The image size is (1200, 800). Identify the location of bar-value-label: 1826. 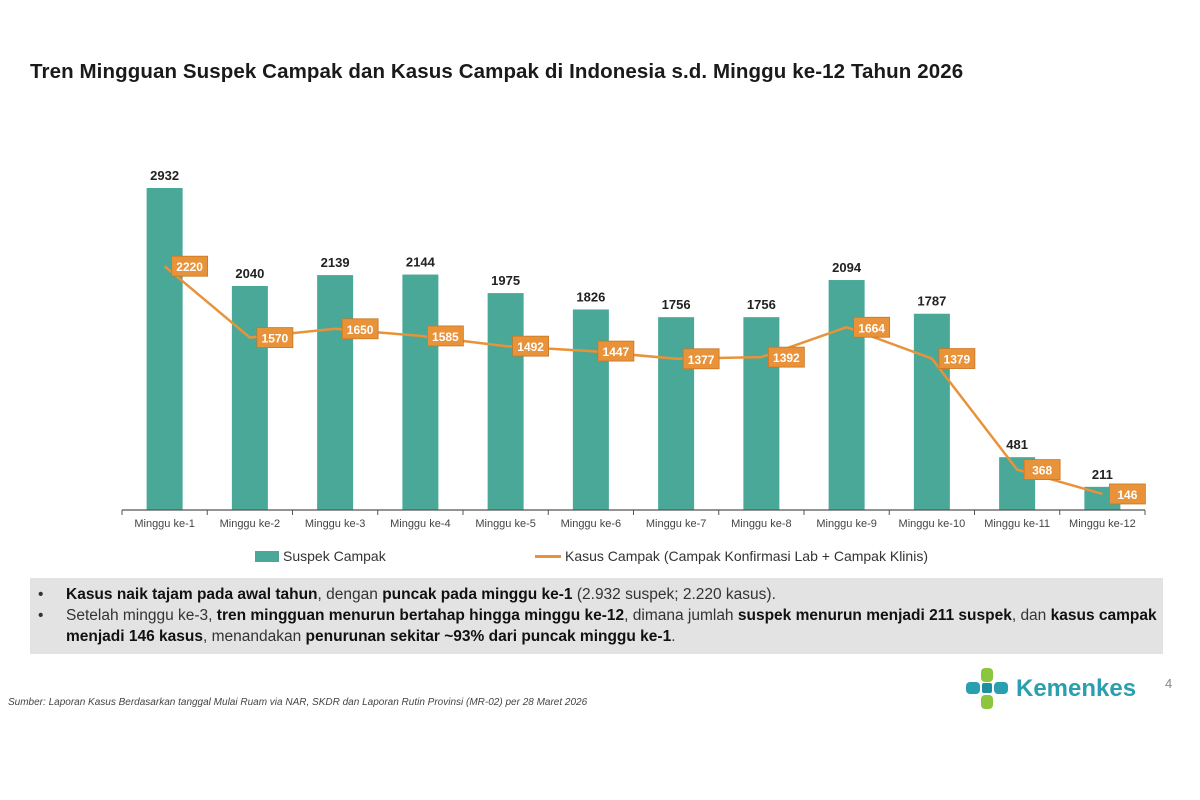
(590, 296).